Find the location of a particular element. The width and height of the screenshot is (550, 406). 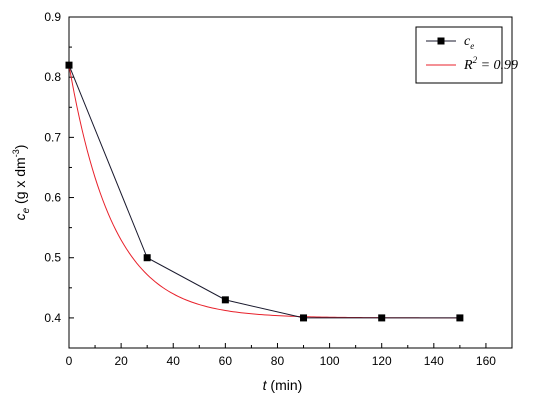

legend-label-fit: R2 = 0.99 is located at coordinates (490, 64).